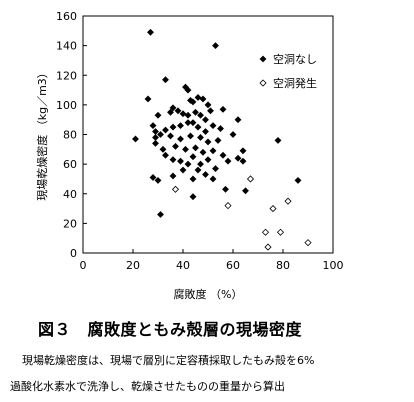  What do you see at coordinates (66, 46) in the screenshot?
I see `y-tick-label: 140` at bounding box center [66, 46].